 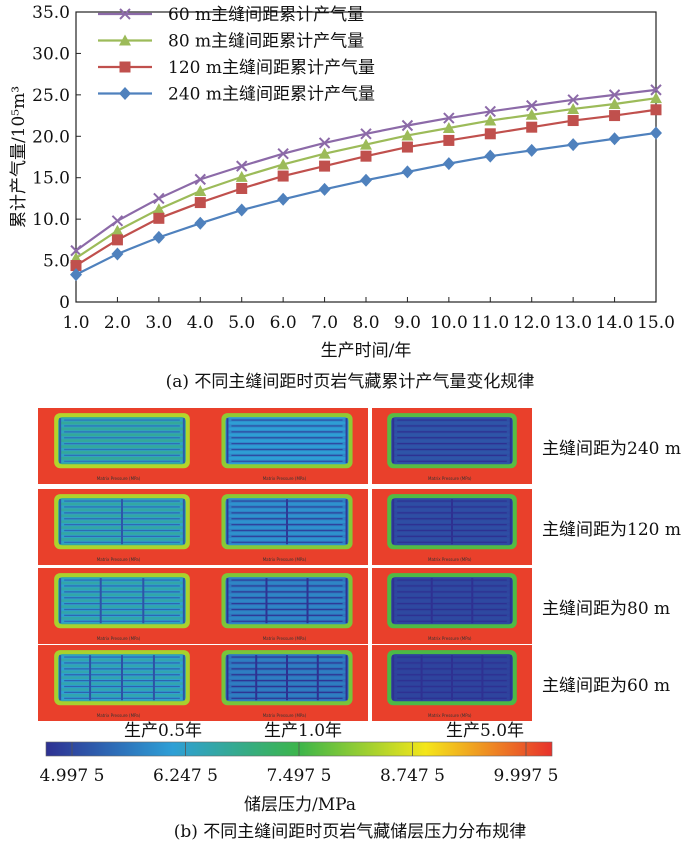 I want to click on x-tick-label: 12.0, so click(x=532, y=323).